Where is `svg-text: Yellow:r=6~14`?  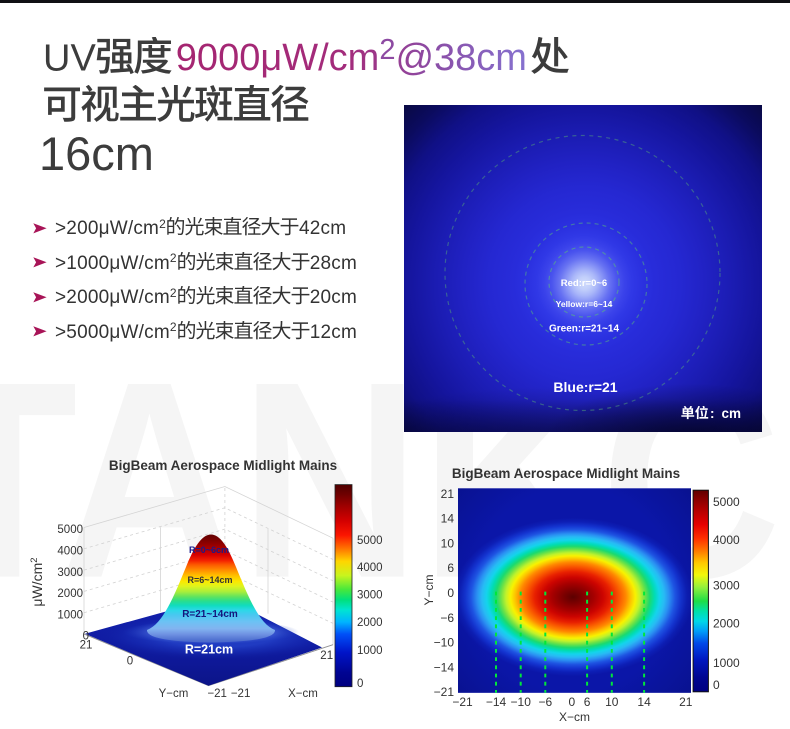 svg-text: Yellow:r=6~14 is located at coordinates (584, 304).